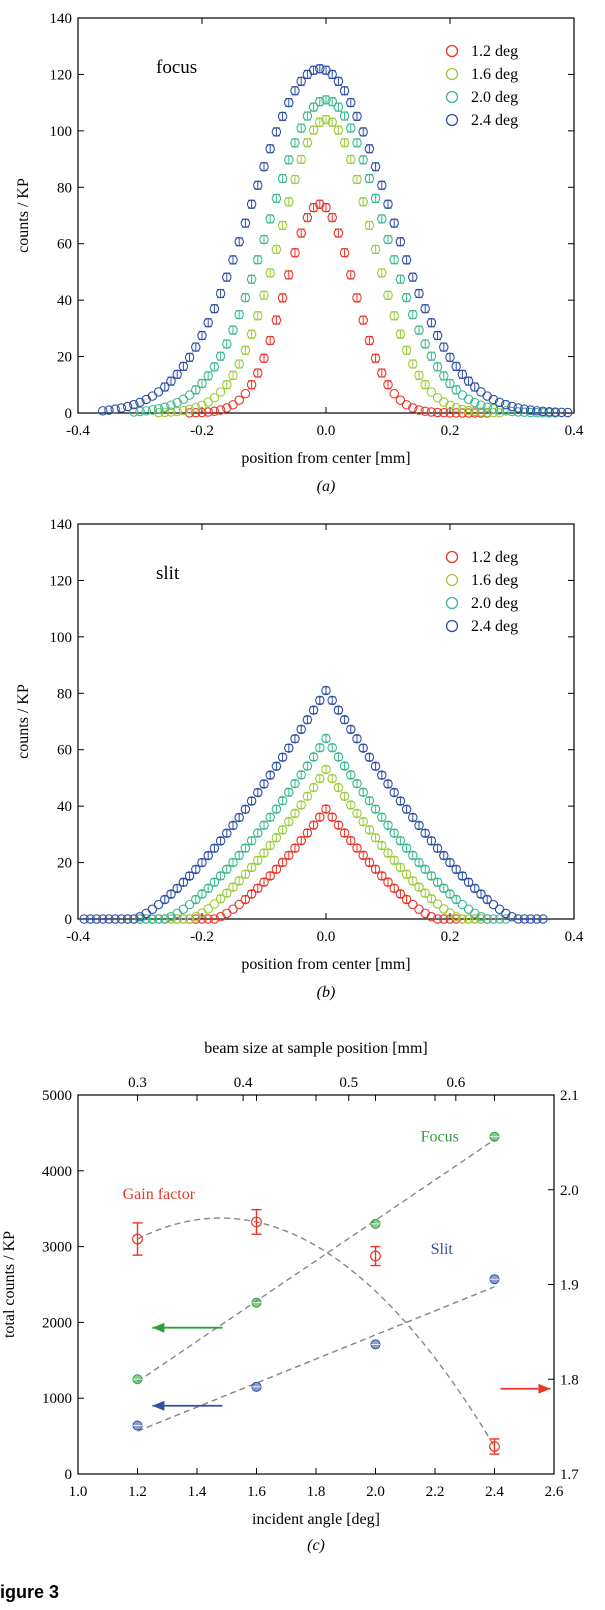  What do you see at coordinates (452, 603) in the screenshot?
I see `legend-marker-b` at bounding box center [452, 603].